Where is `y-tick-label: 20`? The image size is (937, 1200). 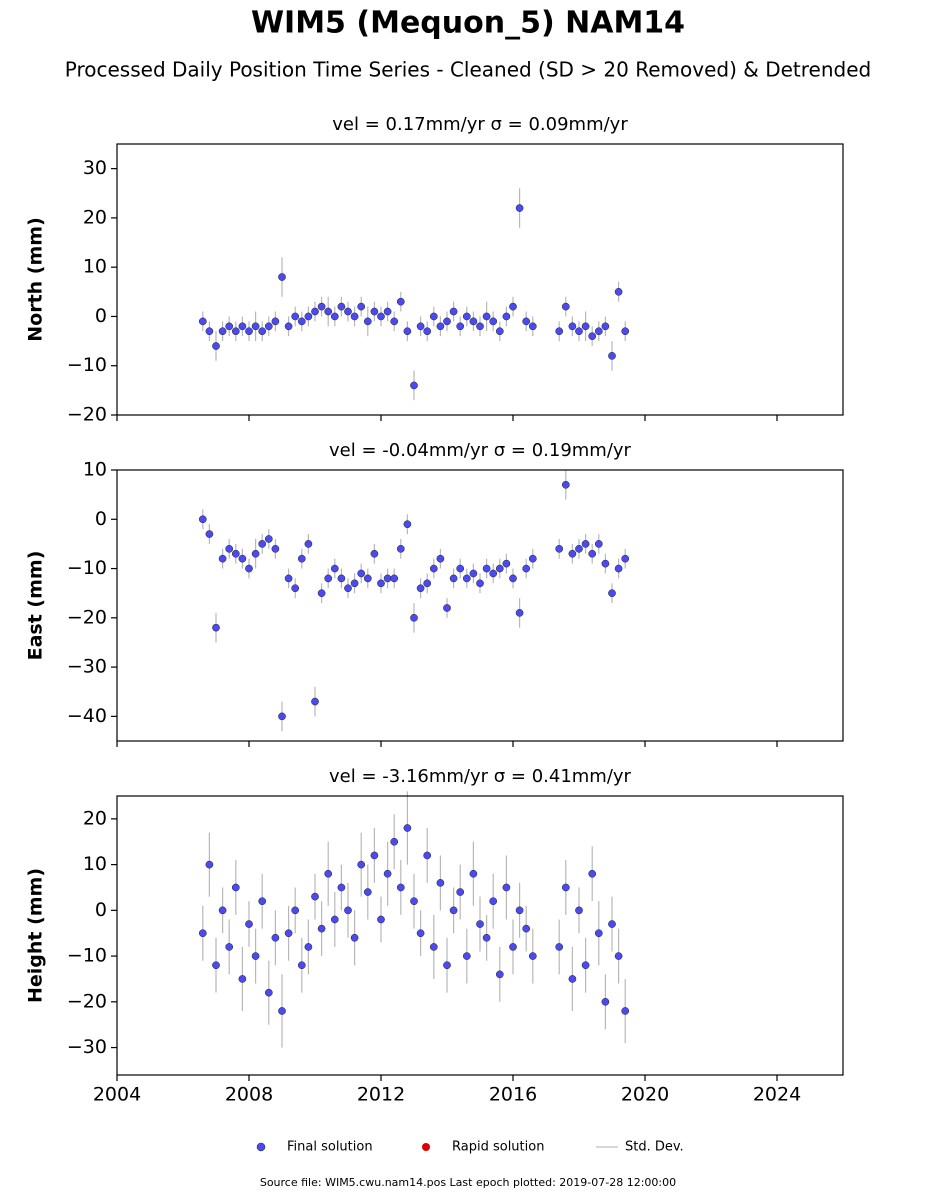
y-tick-label: 20 is located at coordinates (95, 818).